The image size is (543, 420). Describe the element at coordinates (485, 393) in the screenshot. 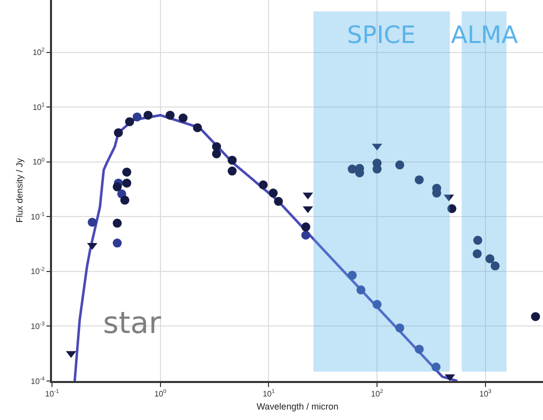

I see `x-tick-label: 10$^{3}$` at that location.